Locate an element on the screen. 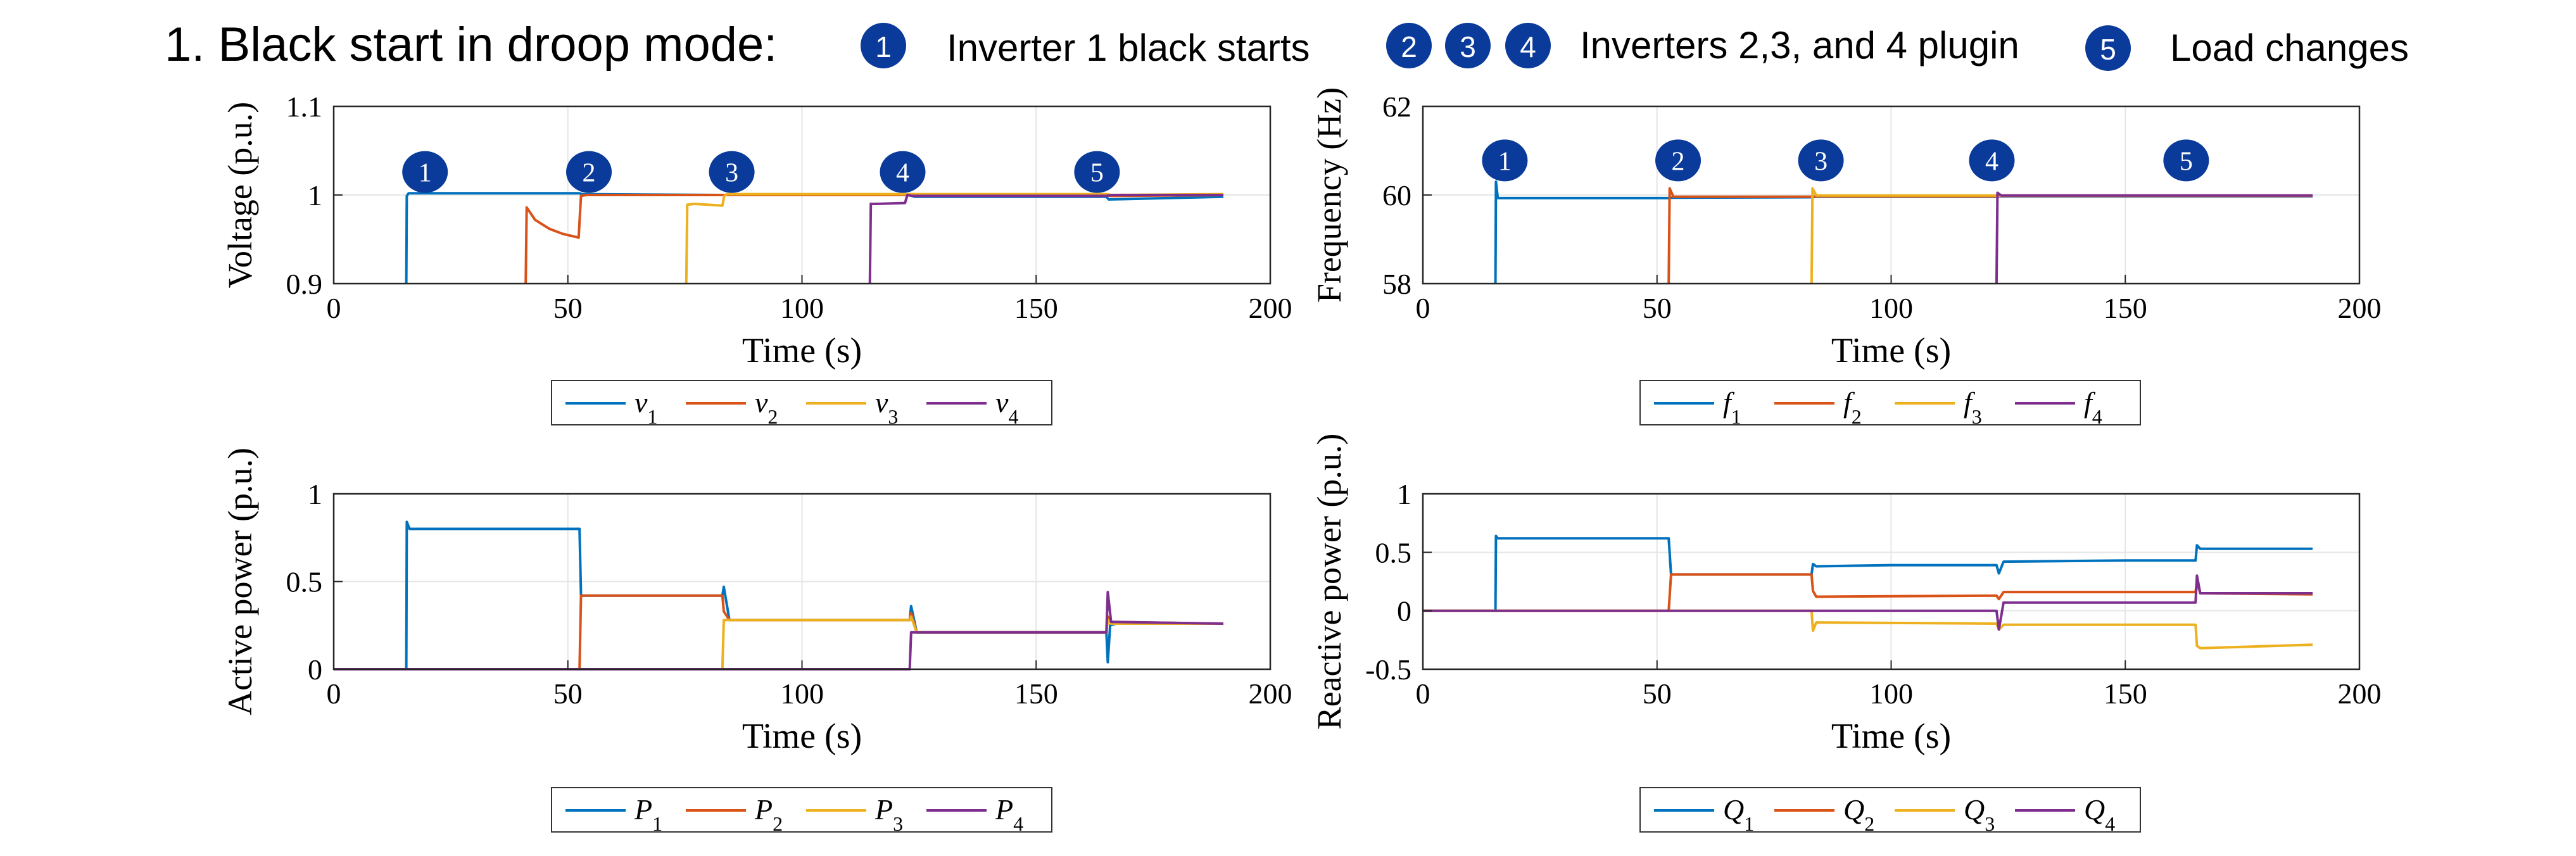 Image resolution: width=2576 pixels, height=856 pixels. figure-title: 1. Black start in droop mode: is located at coordinates (471, 45).